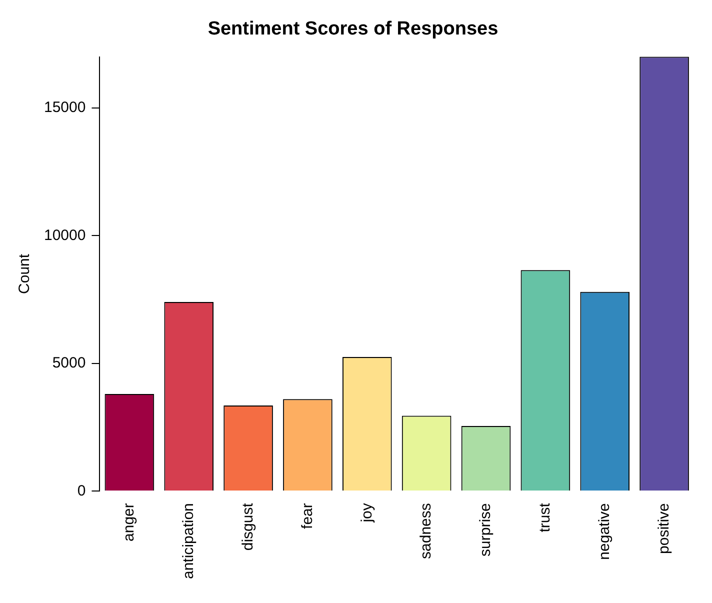 The image size is (712, 603). What do you see at coordinates (247, 526) in the screenshot?
I see `x-tick-label: disgust` at bounding box center [247, 526].